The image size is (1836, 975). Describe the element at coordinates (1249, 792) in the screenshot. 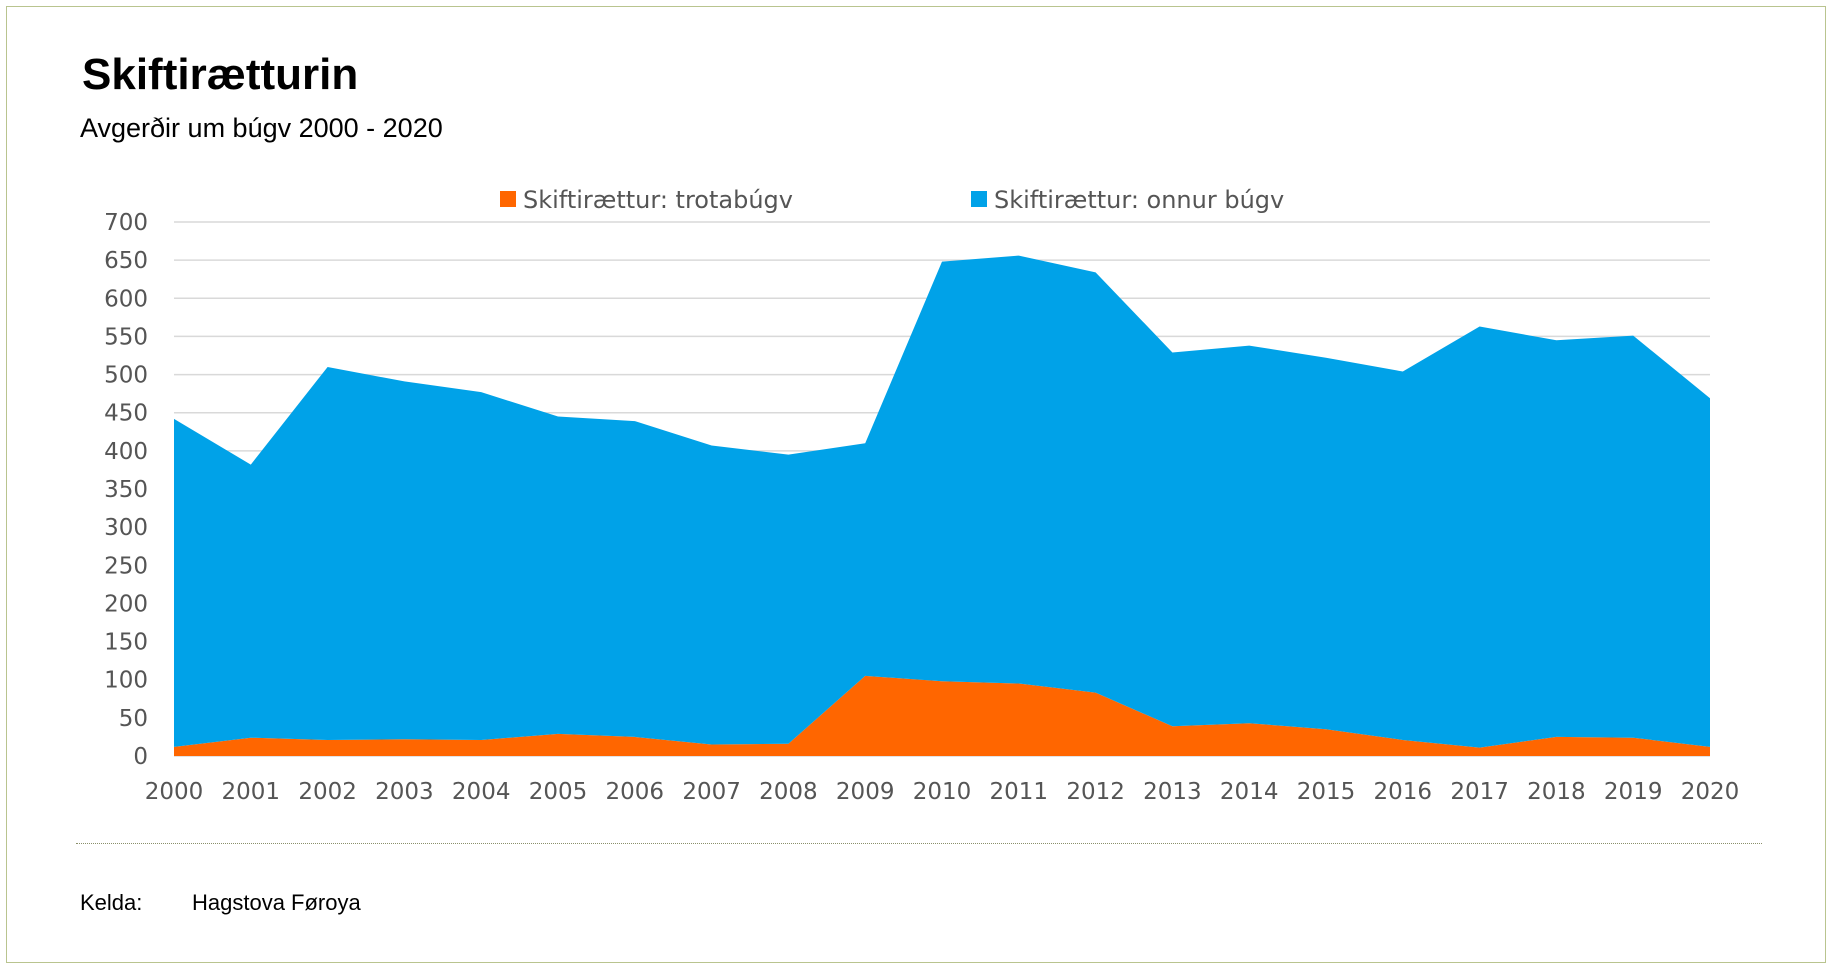

I see `x-tick-label: 2014` at that location.